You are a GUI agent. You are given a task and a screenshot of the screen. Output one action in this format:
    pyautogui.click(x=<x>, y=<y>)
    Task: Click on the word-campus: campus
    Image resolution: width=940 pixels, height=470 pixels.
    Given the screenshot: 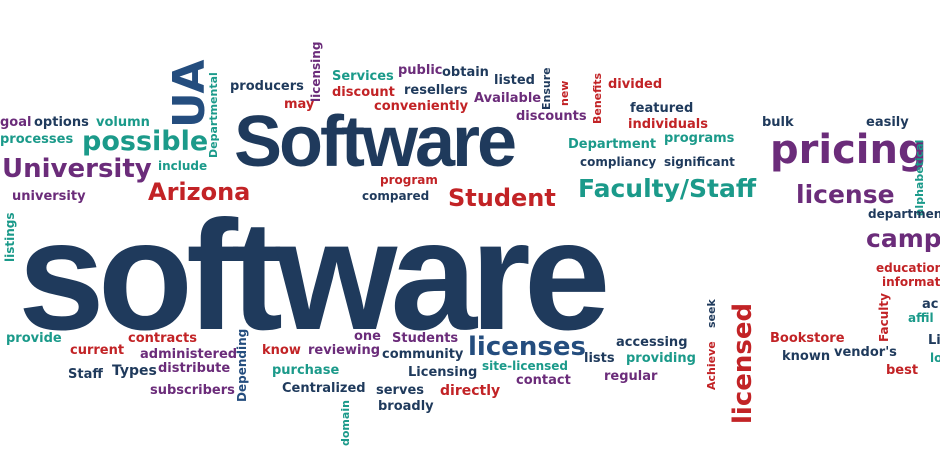 What is the action you would take?
    pyautogui.click(x=903, y=238)
    